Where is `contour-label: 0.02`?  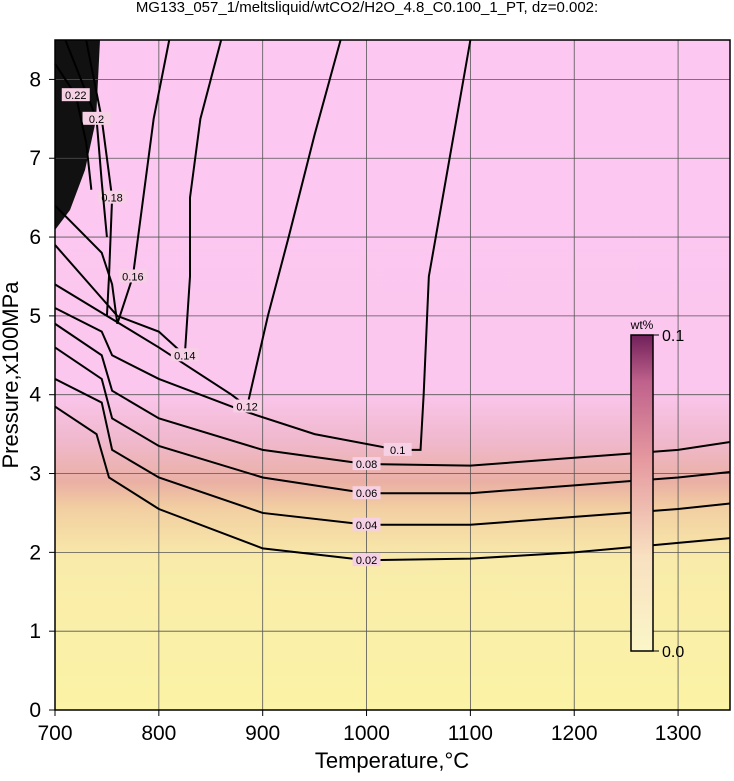 contour-label: 0.02 is located at coordinates (366, 561).